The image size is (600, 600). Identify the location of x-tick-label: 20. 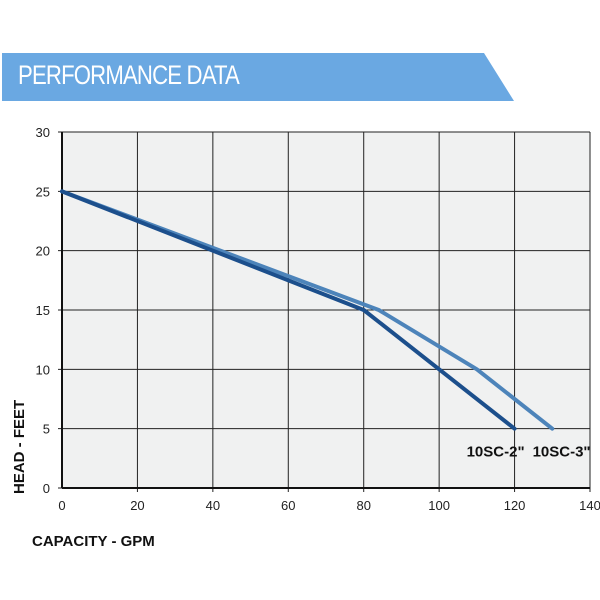
(137, 505).